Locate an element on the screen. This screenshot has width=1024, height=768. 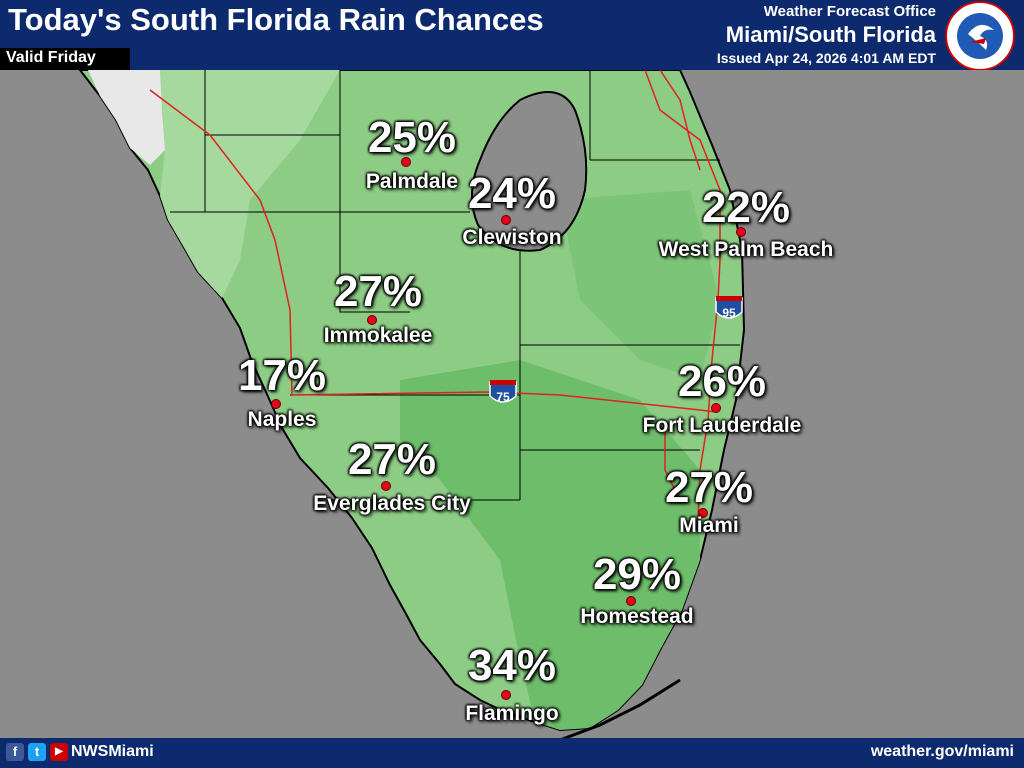
no-data-area is located at coordinates (126, 117).